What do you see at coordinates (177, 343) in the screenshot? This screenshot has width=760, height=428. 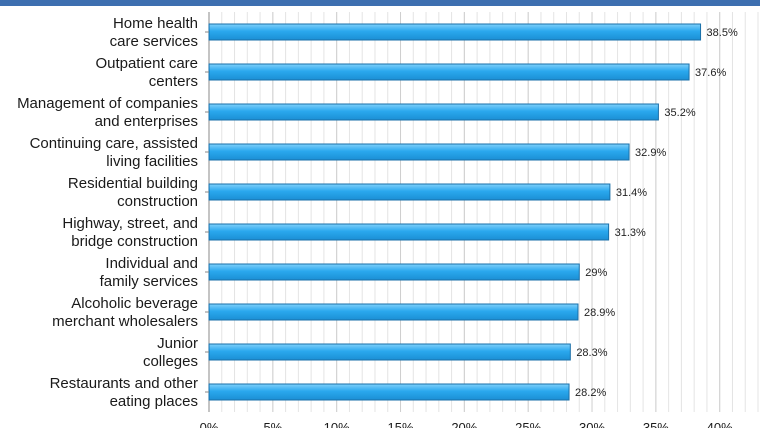 I see `category-label: Junior` at bounding box center [177, 343].